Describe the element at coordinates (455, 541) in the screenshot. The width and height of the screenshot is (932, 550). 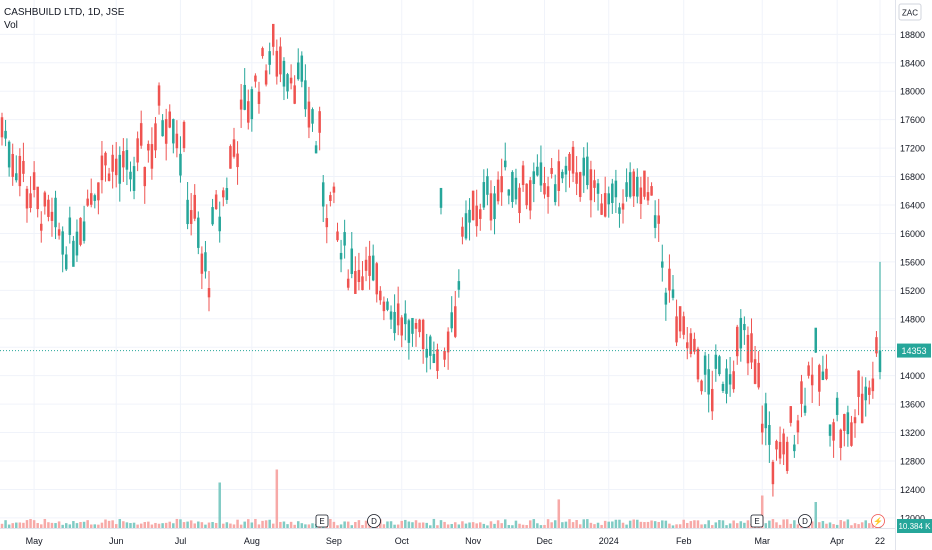
I see `time-axis: May Jun Jul Aug Sep Oct Nov Dec 2024 Feb Mar Apr 22` at that location.